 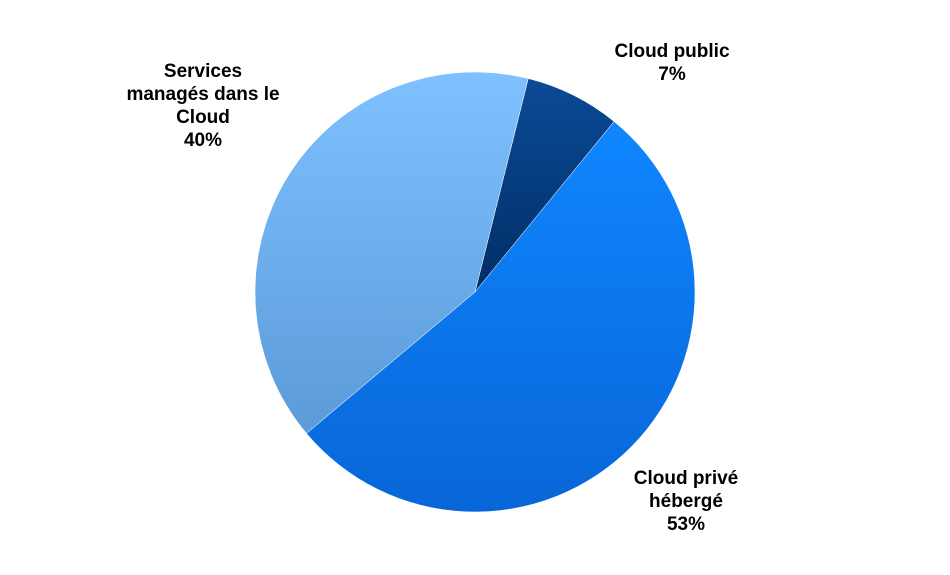 What do you see at coordinates (203, 140) in the screenshot?
I see `slice-value-label: 40%` at bounding box center [203, 140].